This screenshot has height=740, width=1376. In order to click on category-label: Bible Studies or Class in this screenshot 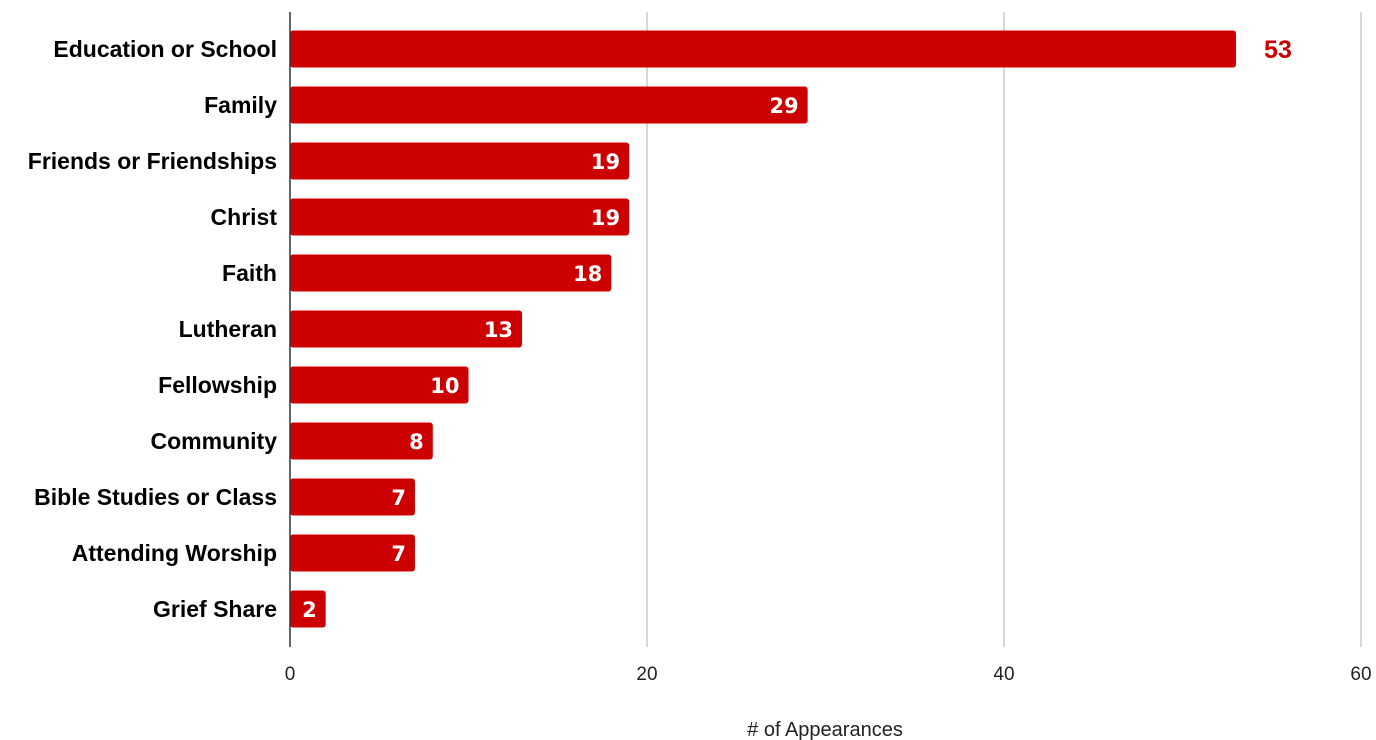, I will do `click(155, 497)`.